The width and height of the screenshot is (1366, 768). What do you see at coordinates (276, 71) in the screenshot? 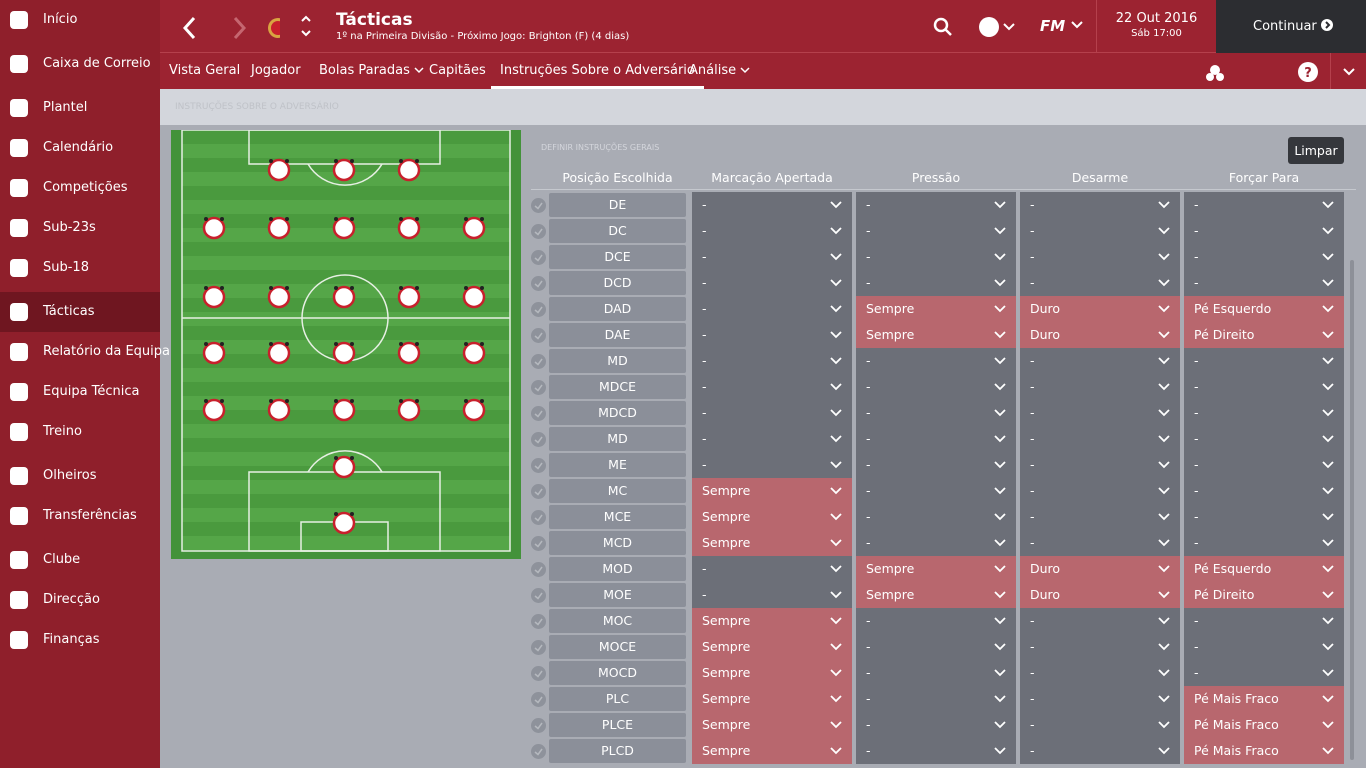
I see `tab: Jogador` at bounding box center [276, 71].